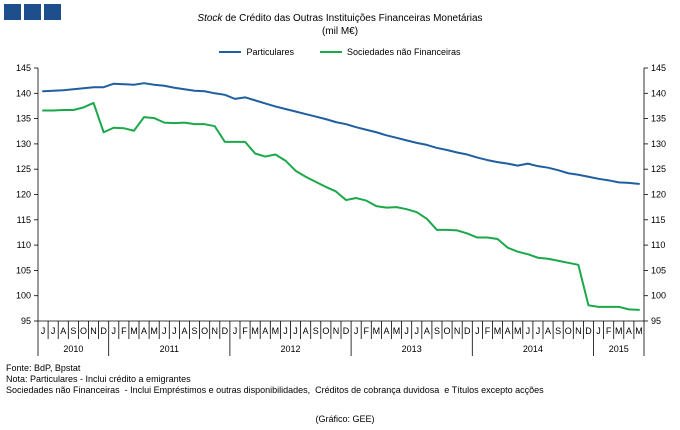 This screenshot has width=680, height=430. Describe the element at coordinates (658, 220) in the screenshot. I see `y-tick-label-right: 115` at that location.